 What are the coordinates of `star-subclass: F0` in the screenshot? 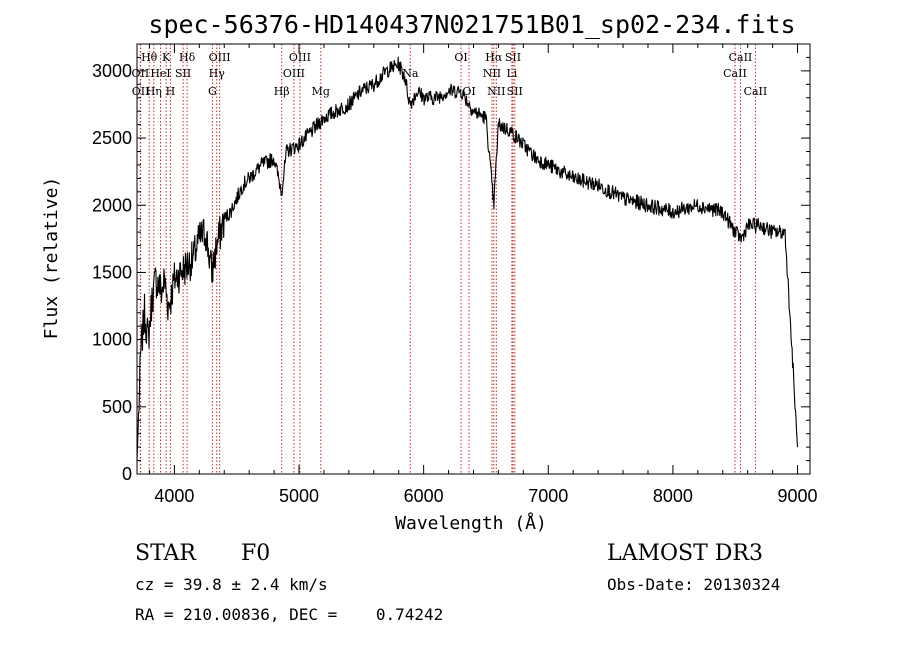 It's located at (255, 553).